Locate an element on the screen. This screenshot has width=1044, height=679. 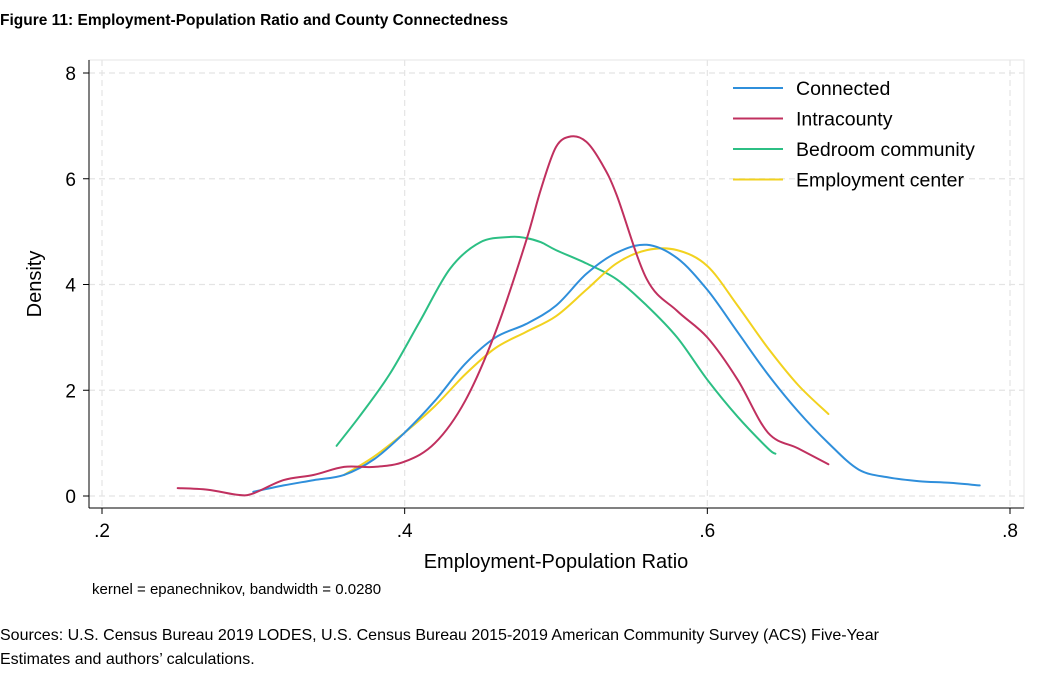
sources-line-2: Estimates and authors’ calculations. is located at coordinates (127, 659).